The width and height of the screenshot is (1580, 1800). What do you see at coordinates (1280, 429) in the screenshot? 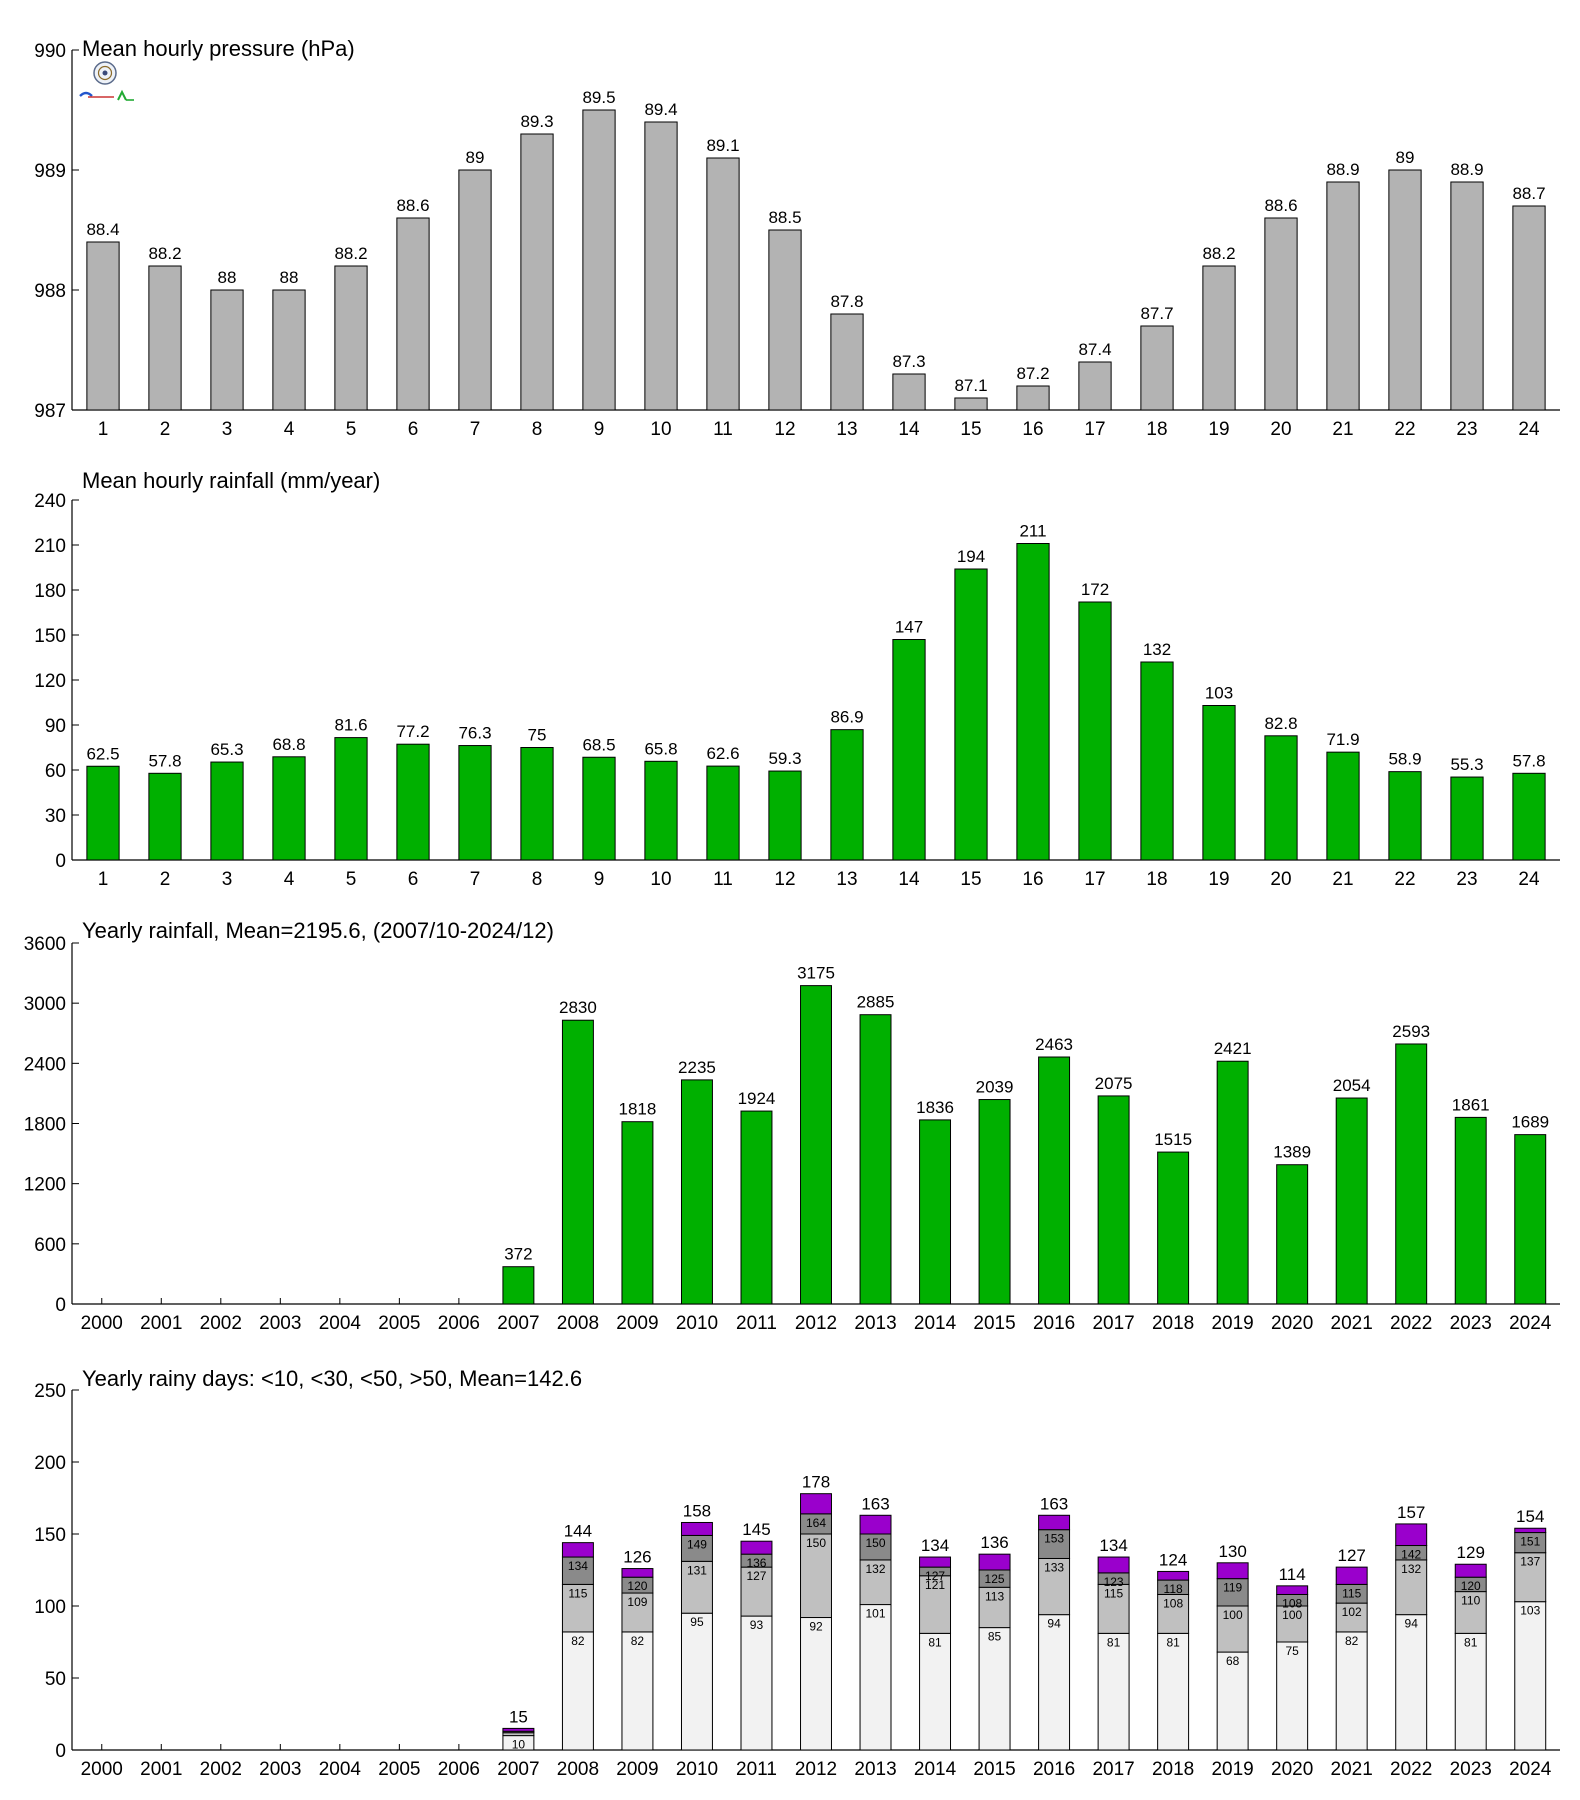
I see `x-tick-label: 20` at bounding box center [1280, 429].